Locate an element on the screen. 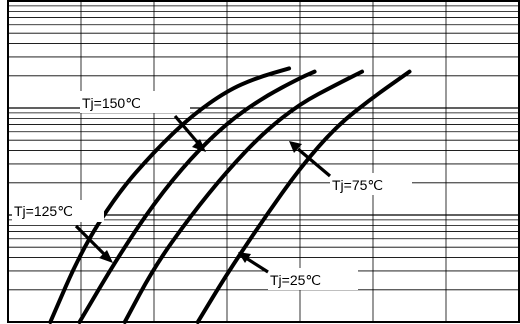  arrowhead-tj125 is located at coordinates (106, 256).